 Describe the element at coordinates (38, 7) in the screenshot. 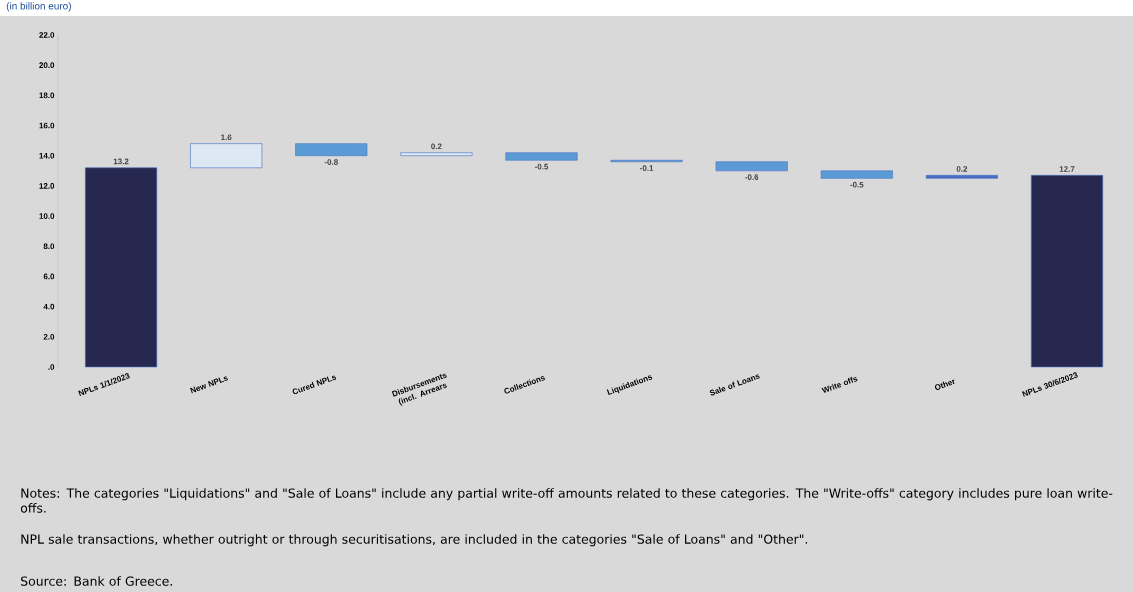

I see `chart-title: (in billion euro)` at that location.